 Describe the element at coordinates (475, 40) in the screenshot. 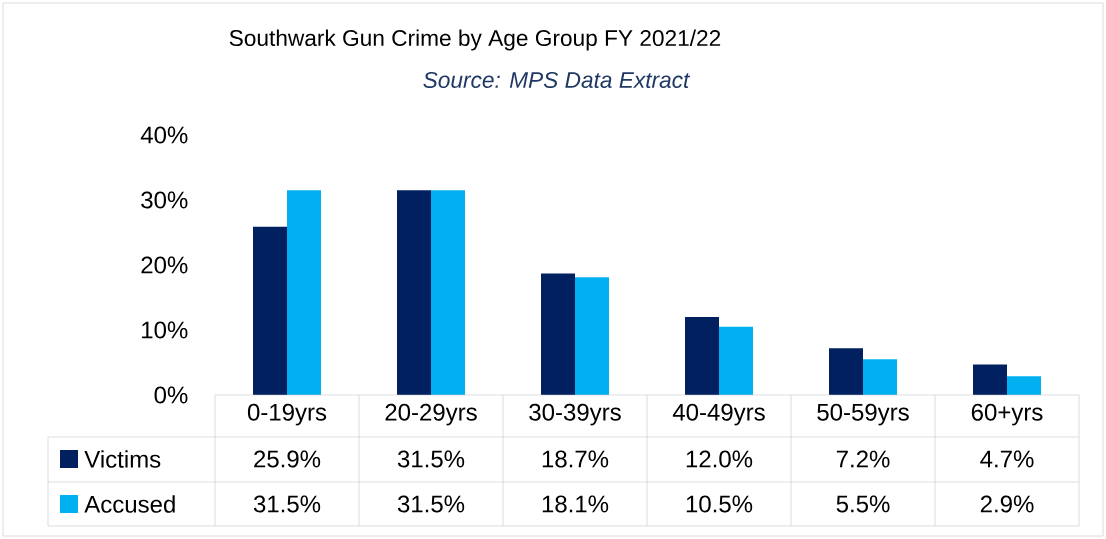

I see `chart-title: Southwark Gun Crime by Age Group FY 2021/22` at that location.